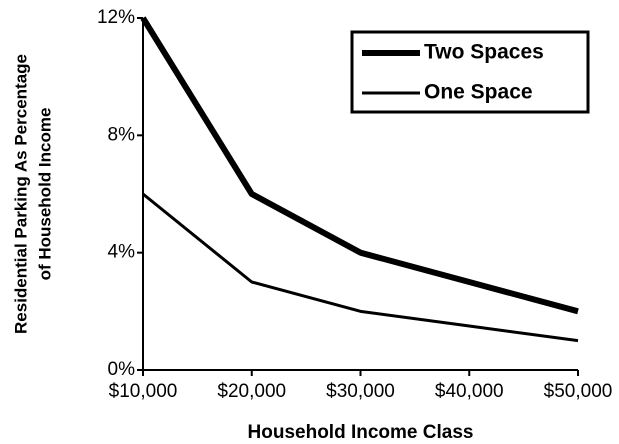  Describe the element at coordinates (578, 391) in the screenshot. I see `x-tick-label: $50,000` at that location.